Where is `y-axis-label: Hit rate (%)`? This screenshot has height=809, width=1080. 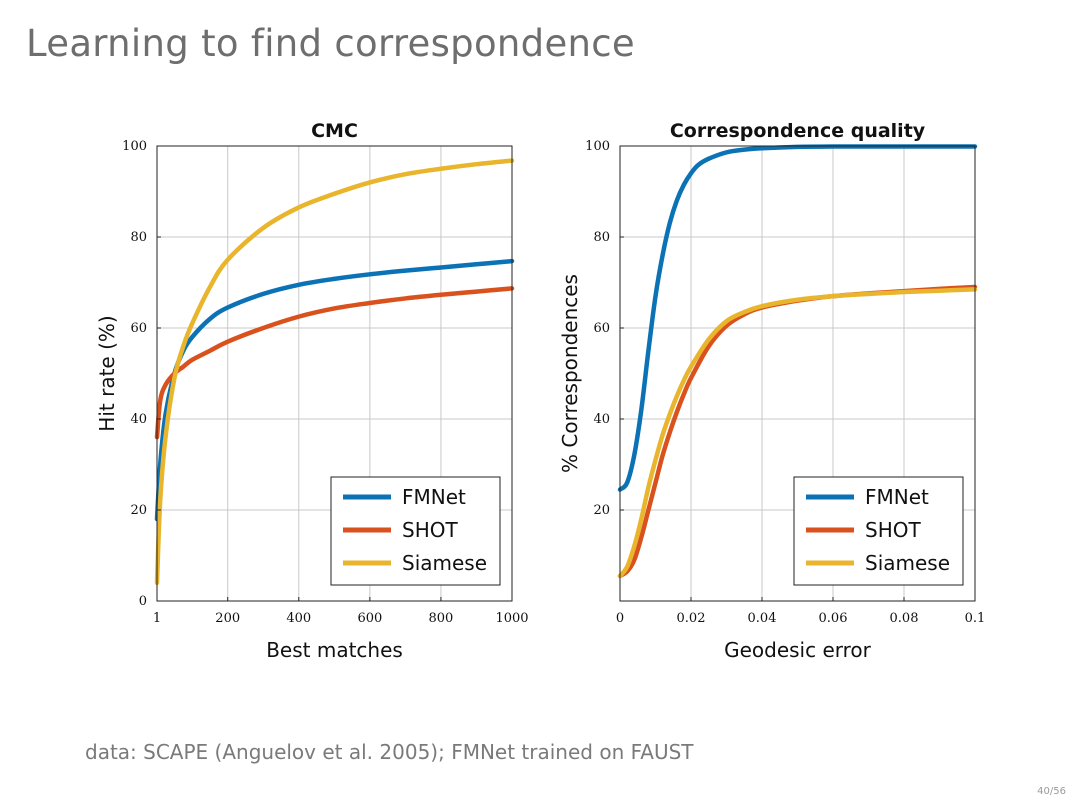
y-axis-label: Hit rate (%) is located at coordinates (107, 373).